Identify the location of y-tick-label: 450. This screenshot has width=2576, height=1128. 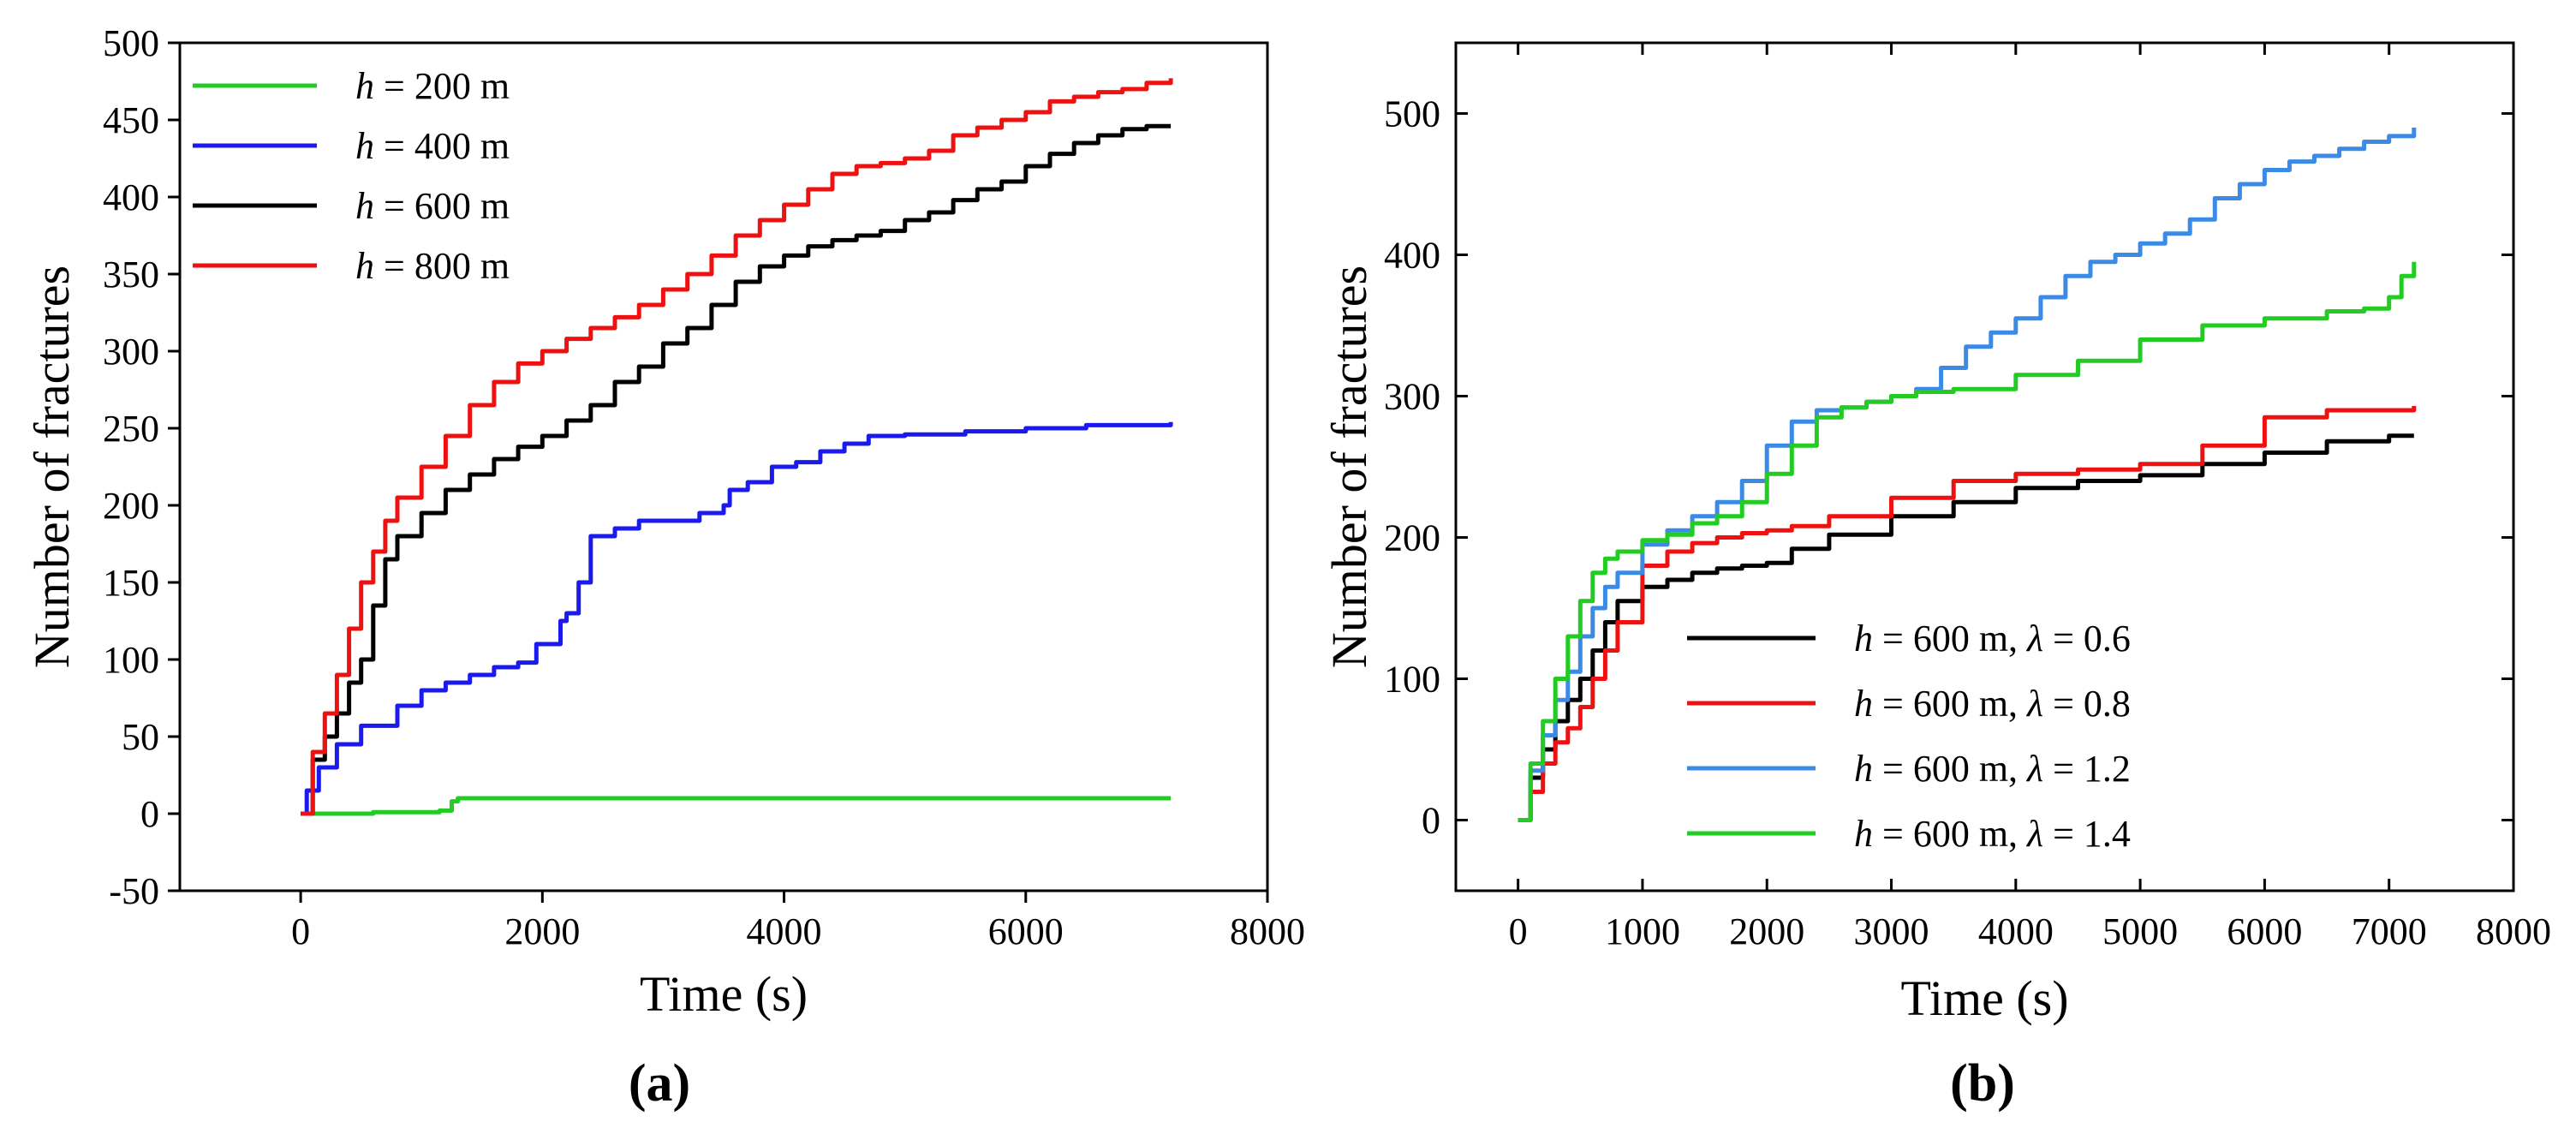
(131, 120).